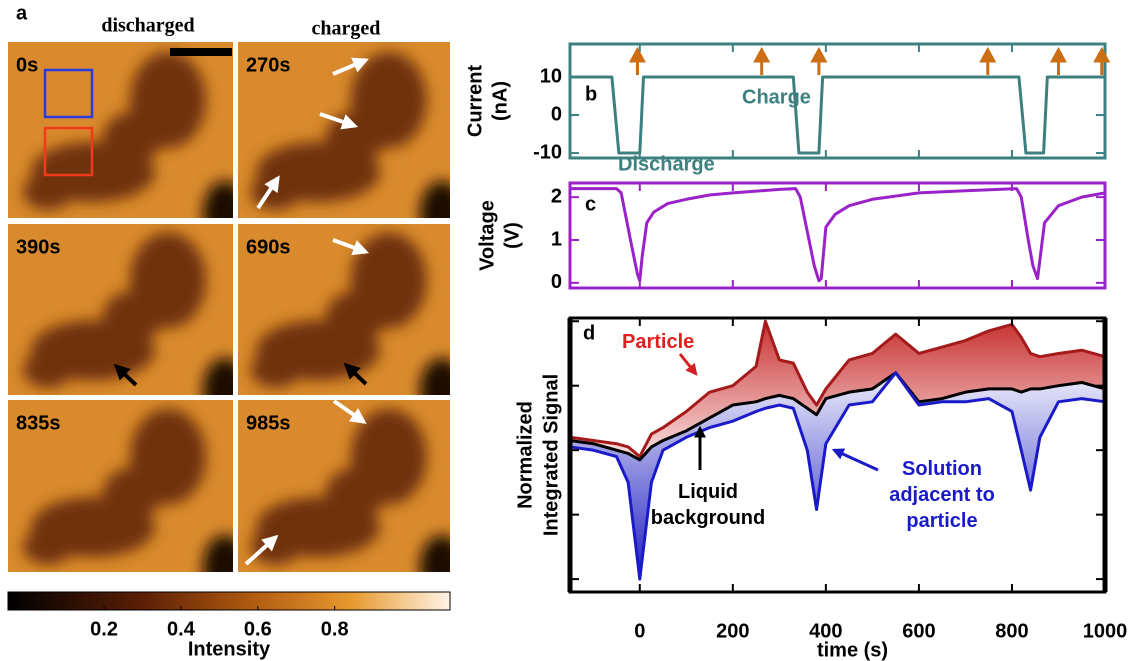  What do you see at coordinates (590, 204) in the screenshot?
I see `panel-label: c` at bounding box center [590, 204].